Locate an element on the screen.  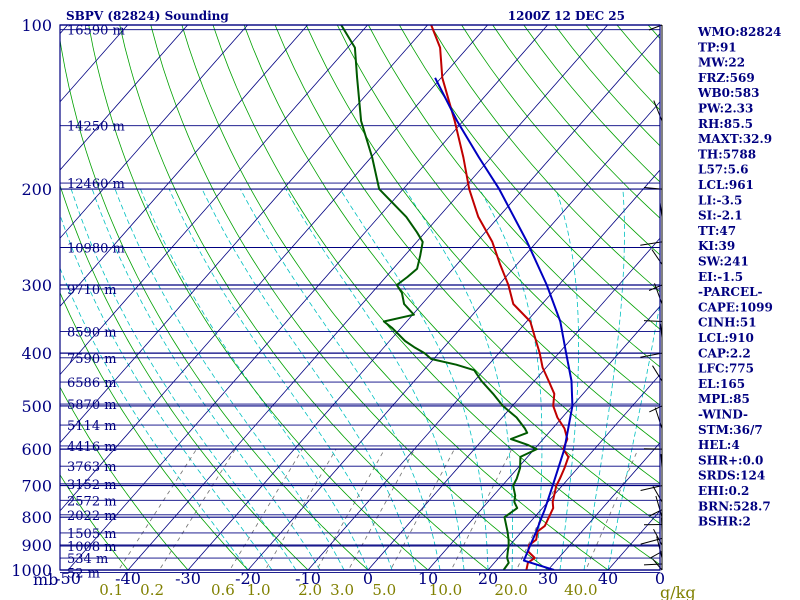
mixing-ratio-tick-label: 40.0 is located at coordinates (580, 590).